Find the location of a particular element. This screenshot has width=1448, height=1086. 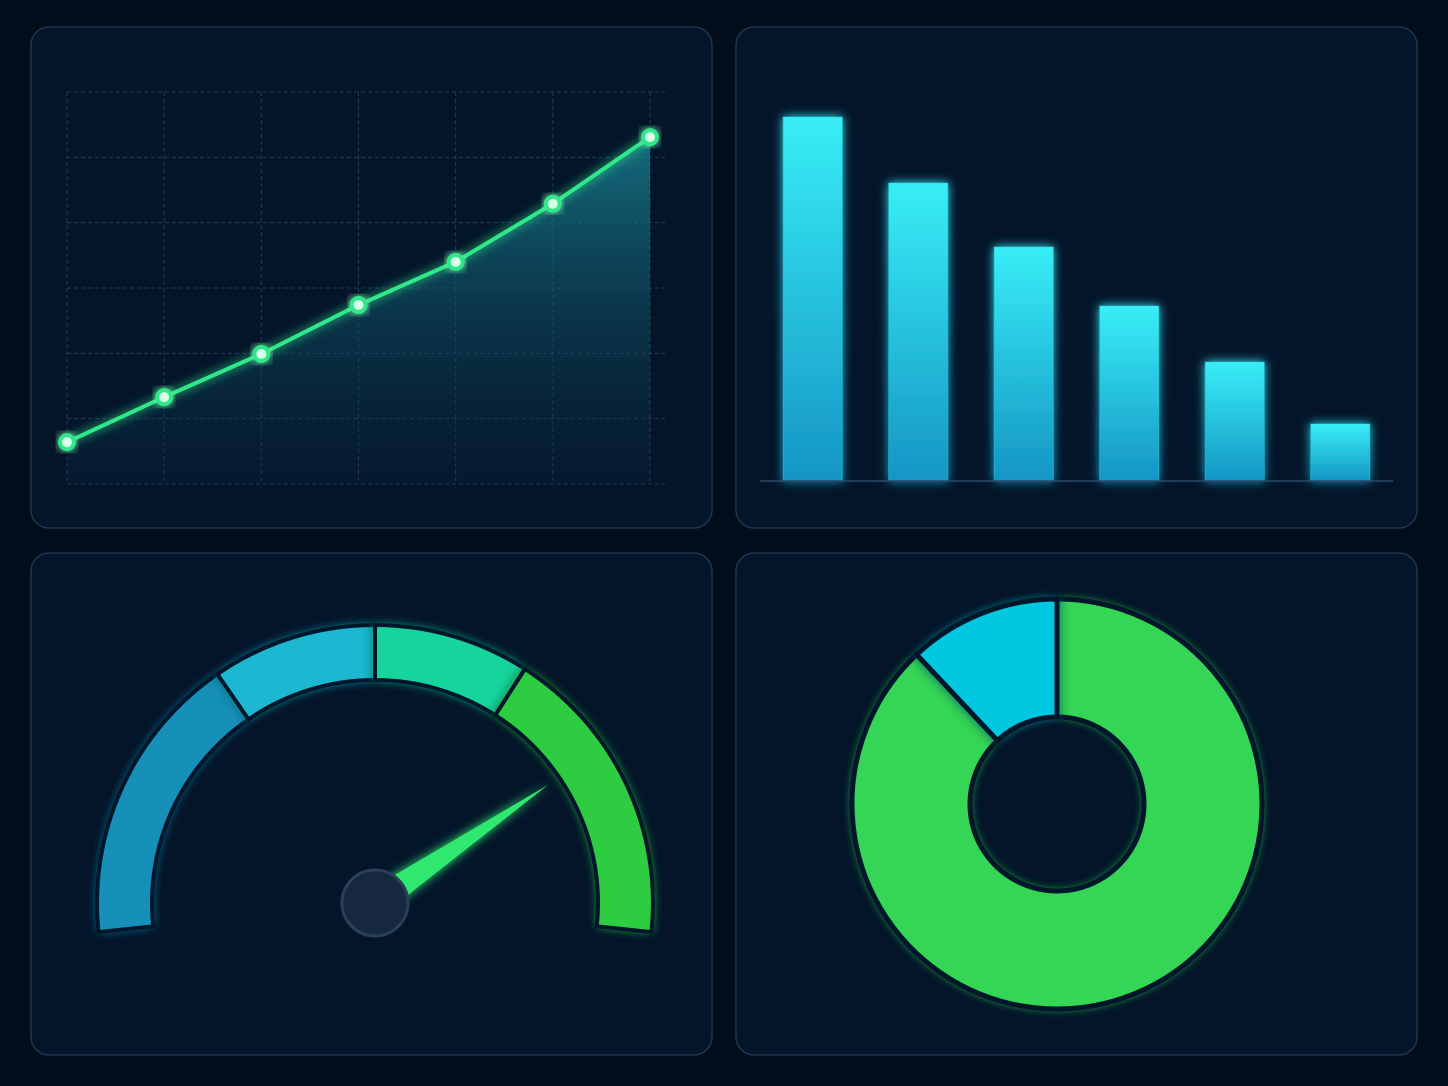

needle-hub is located at coordinates (375, 903).